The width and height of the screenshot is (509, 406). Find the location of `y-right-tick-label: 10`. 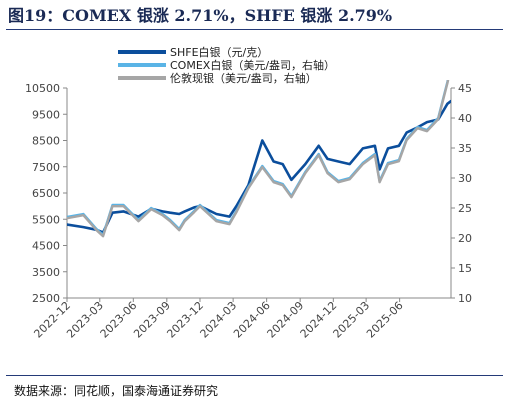

y-right-tick-label: 10 is located at coordinates (465, 298).